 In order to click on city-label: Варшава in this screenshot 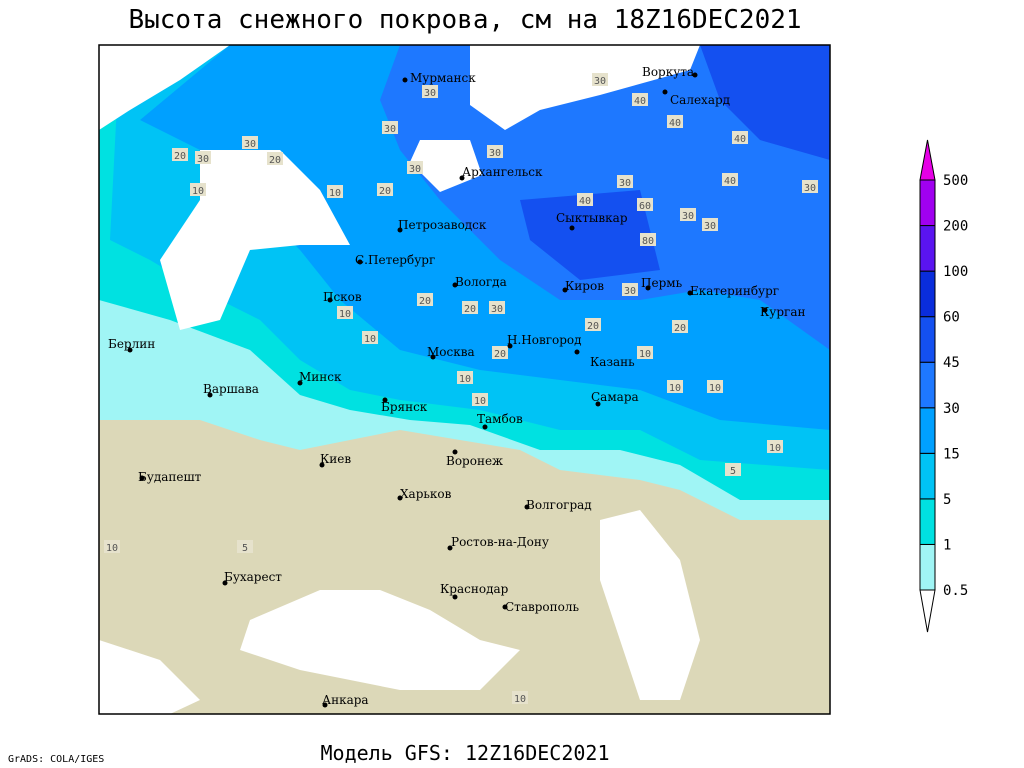, I will do `click(231, 389)`.